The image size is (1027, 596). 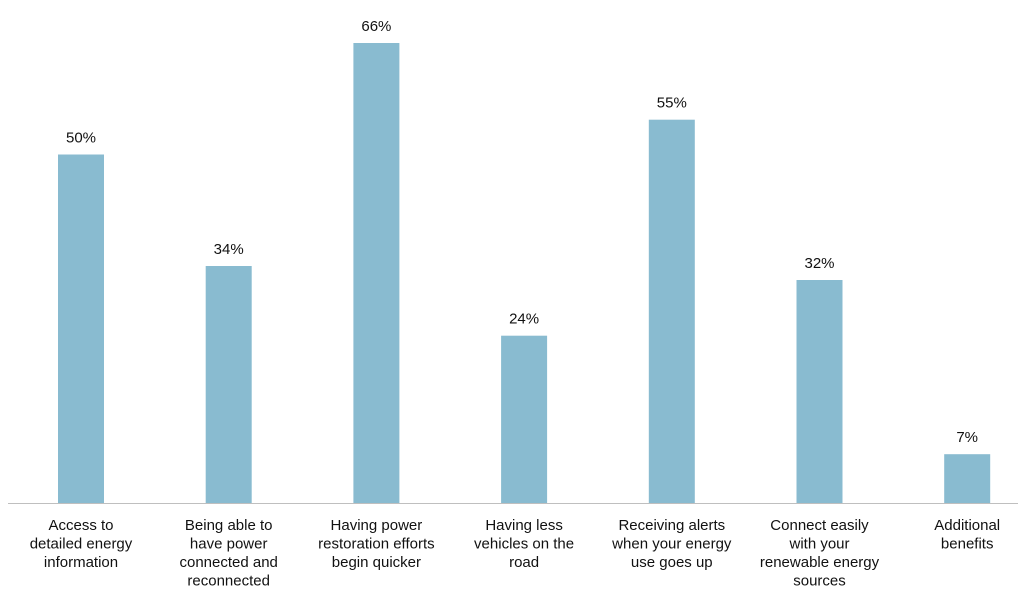 What do you see at coordinates (967, 535) in the screenshot?
I see `category-label-7: Additional benefits` at bounding box center [967, 535].